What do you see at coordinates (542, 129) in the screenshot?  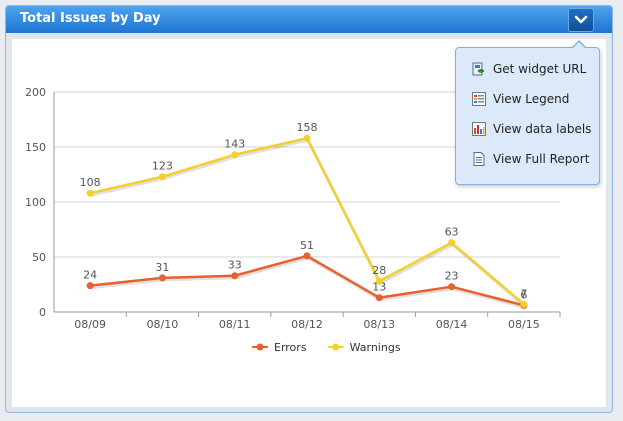 I see `menu-item-label: View data labels` at bounding box center [542, 129].